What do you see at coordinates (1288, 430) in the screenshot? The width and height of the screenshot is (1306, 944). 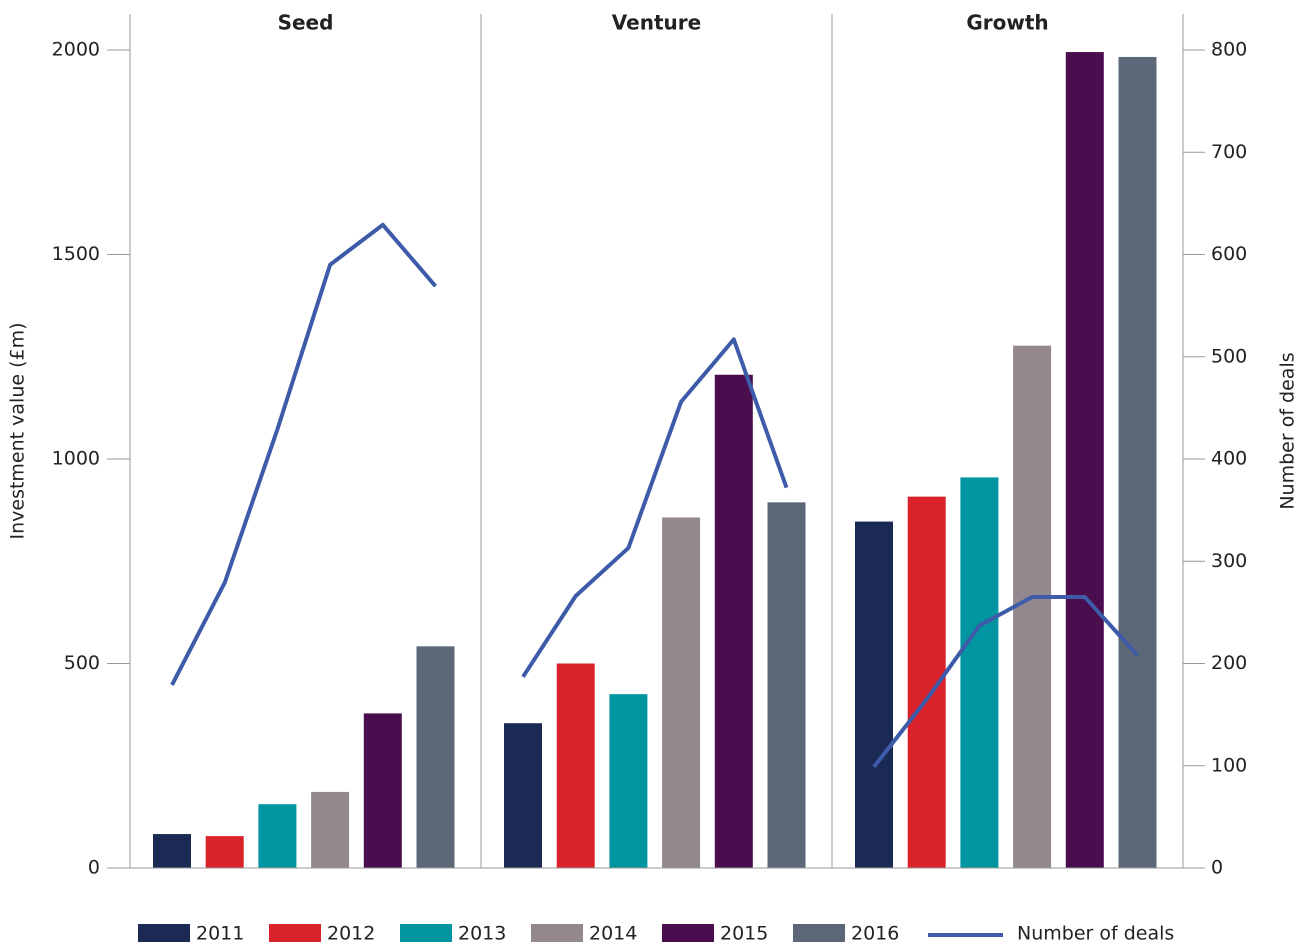 I see `y2-axis-label: Number of deals` at bounding box center [1288, 430].